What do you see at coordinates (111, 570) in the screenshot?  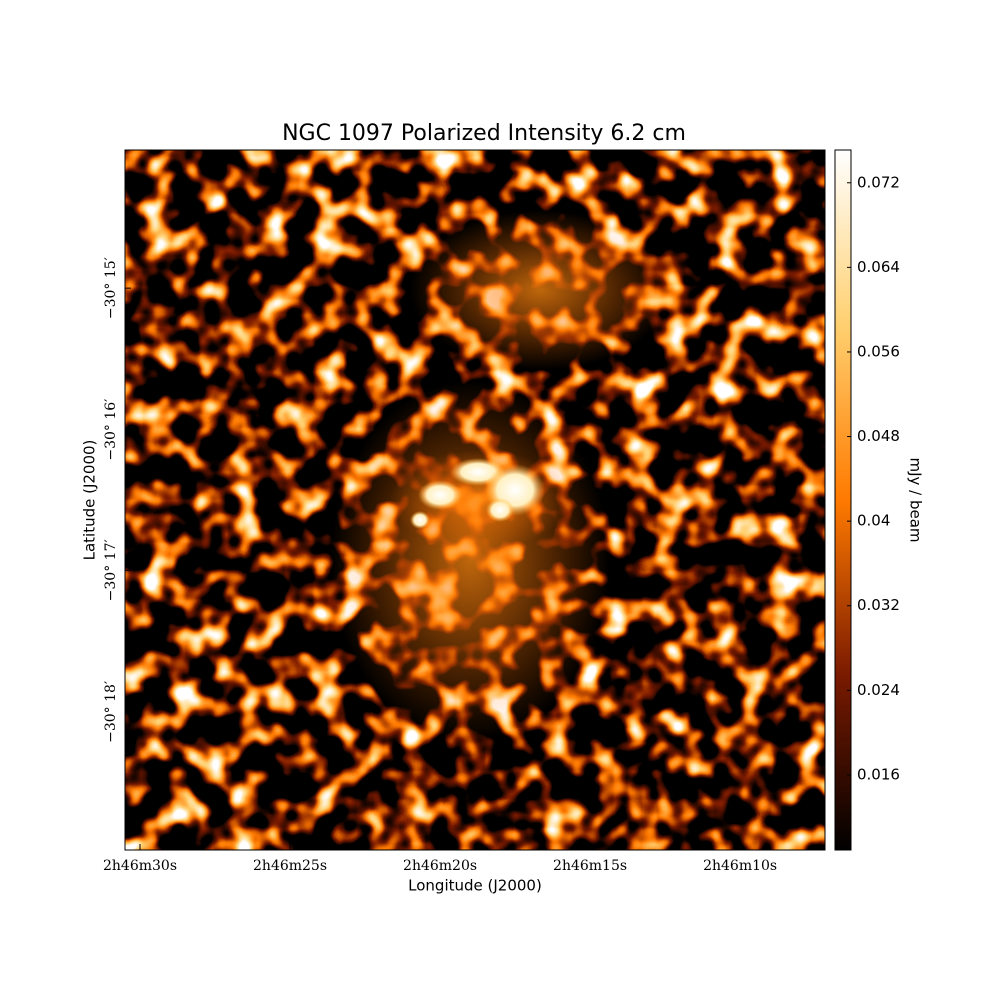 I see `y-tick-label: −30° 17′` at bounding box center [111, 570].